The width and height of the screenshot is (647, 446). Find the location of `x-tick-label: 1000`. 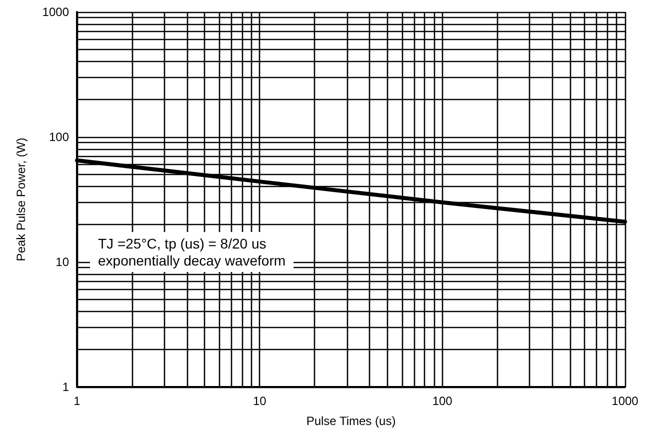

x-tick-label: 1000 is located at coordinates (625, 401).